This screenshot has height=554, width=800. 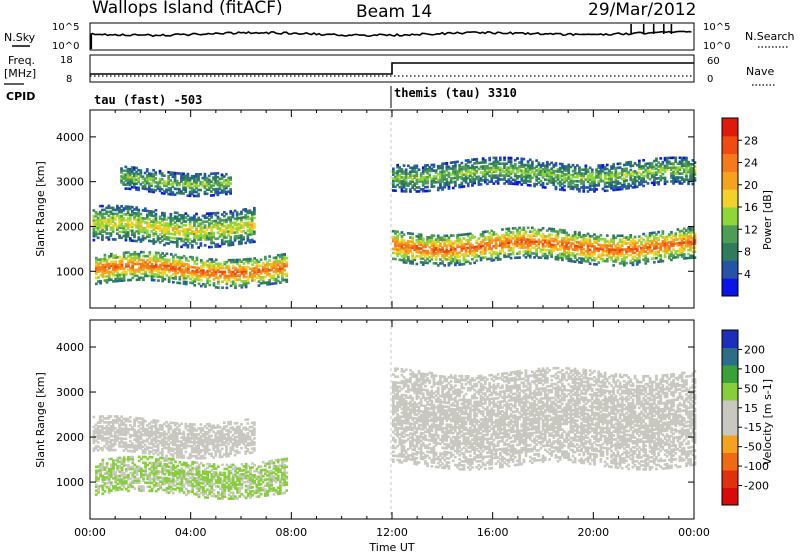 I want to click on colorbar-tick-label: 28, so click(x=751, y=140).